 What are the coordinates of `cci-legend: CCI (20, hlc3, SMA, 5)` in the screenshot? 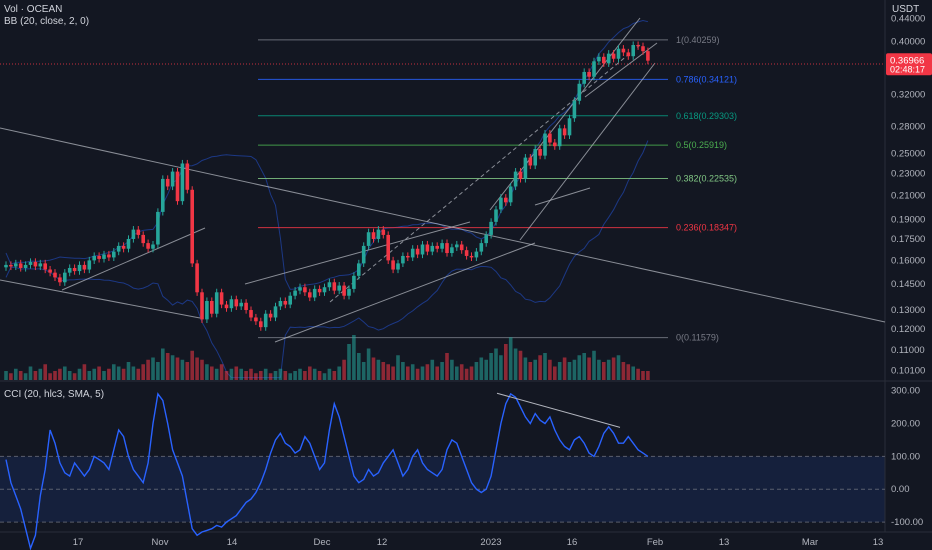 It's located at (54, 394).